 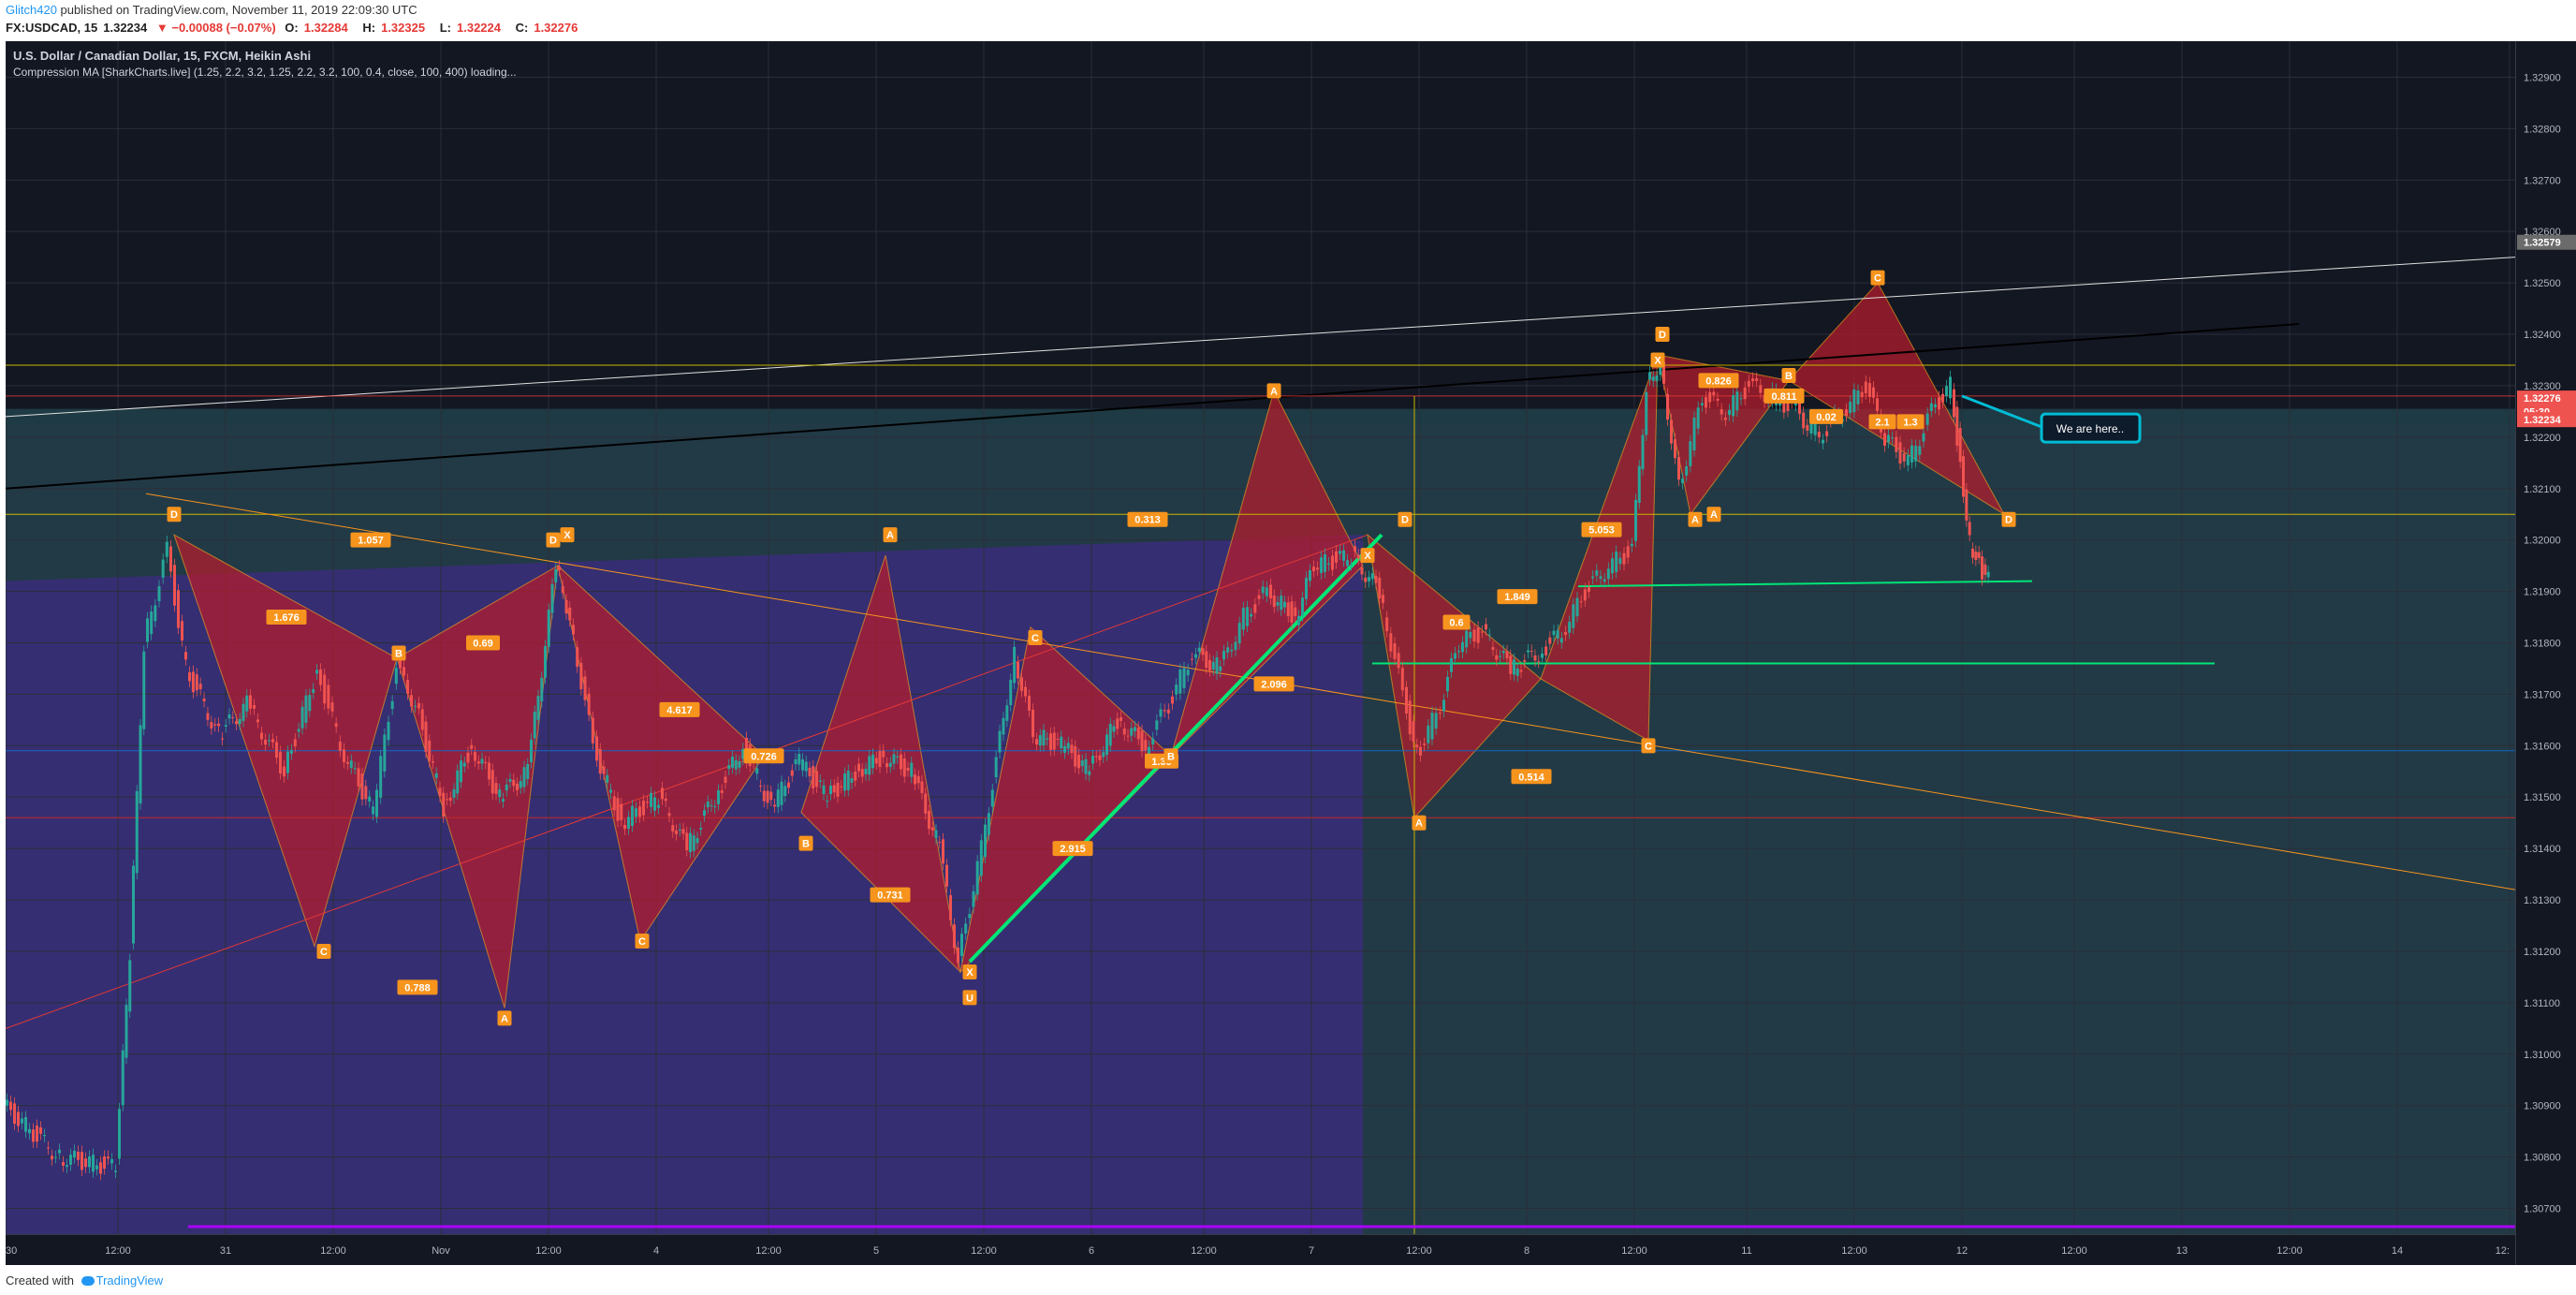 I want to click on price-tag-top-bg, so click(x=2546, y=242).